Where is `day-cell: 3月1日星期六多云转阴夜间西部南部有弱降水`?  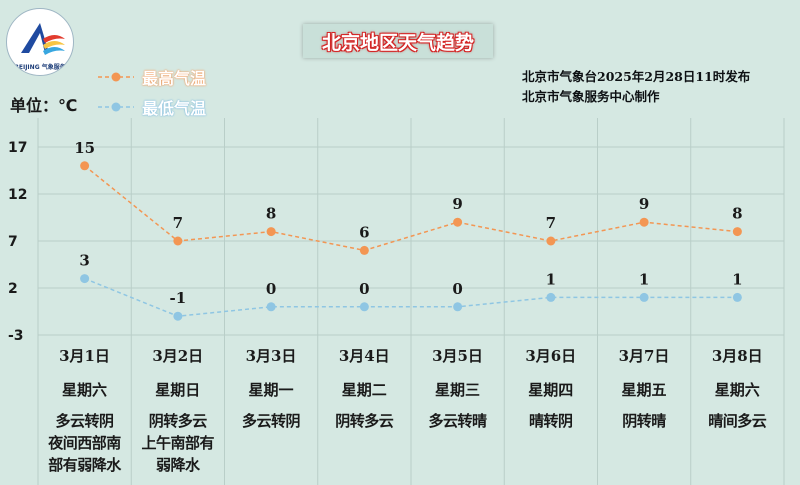 day-cell: 3月1日星期六多云转阴夜间西部南部有弱降水 is located at coordinates (84, 408).